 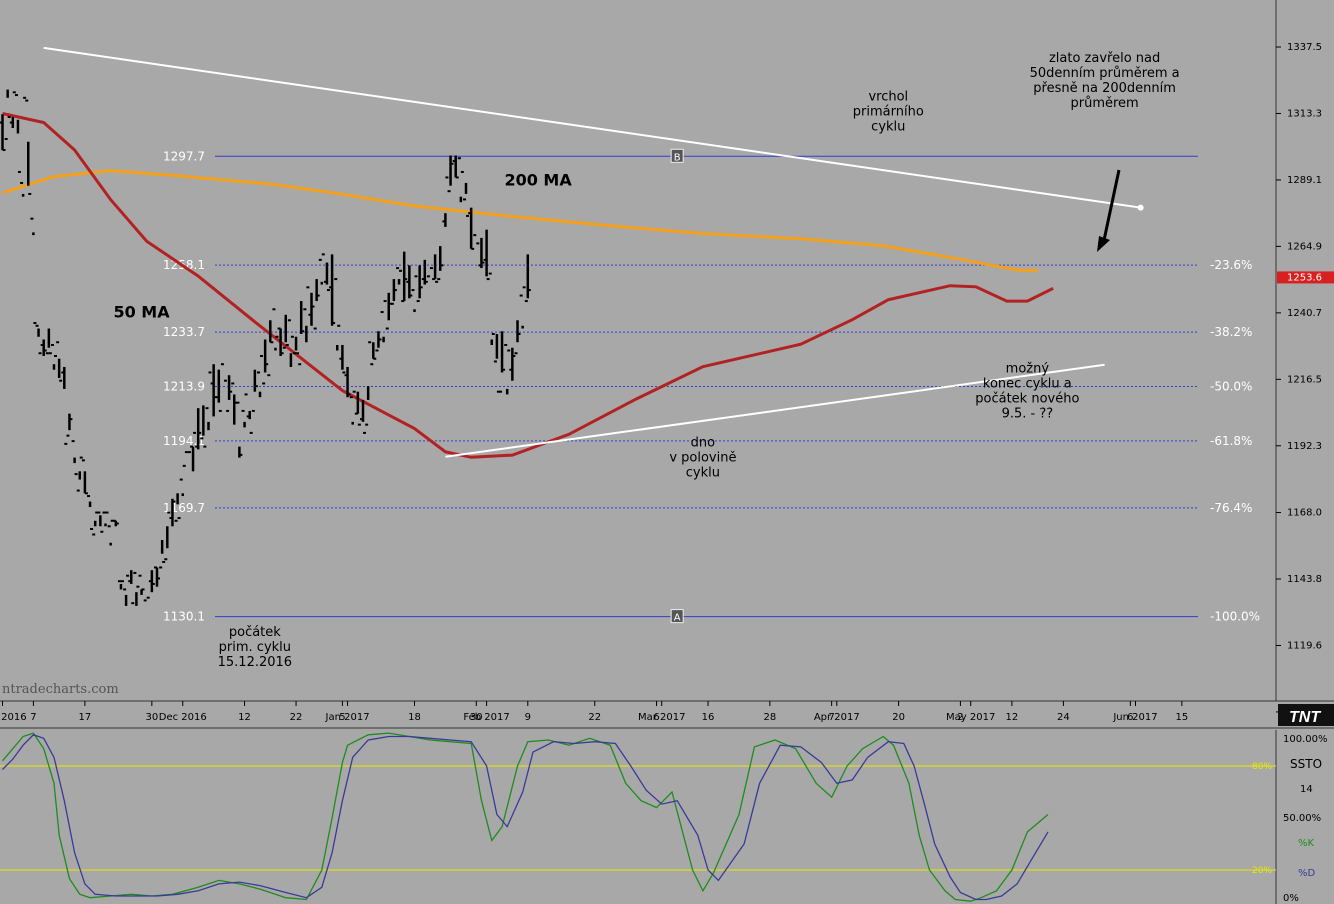 I want to click on last-price-tag, so click(x=1305, y=277).